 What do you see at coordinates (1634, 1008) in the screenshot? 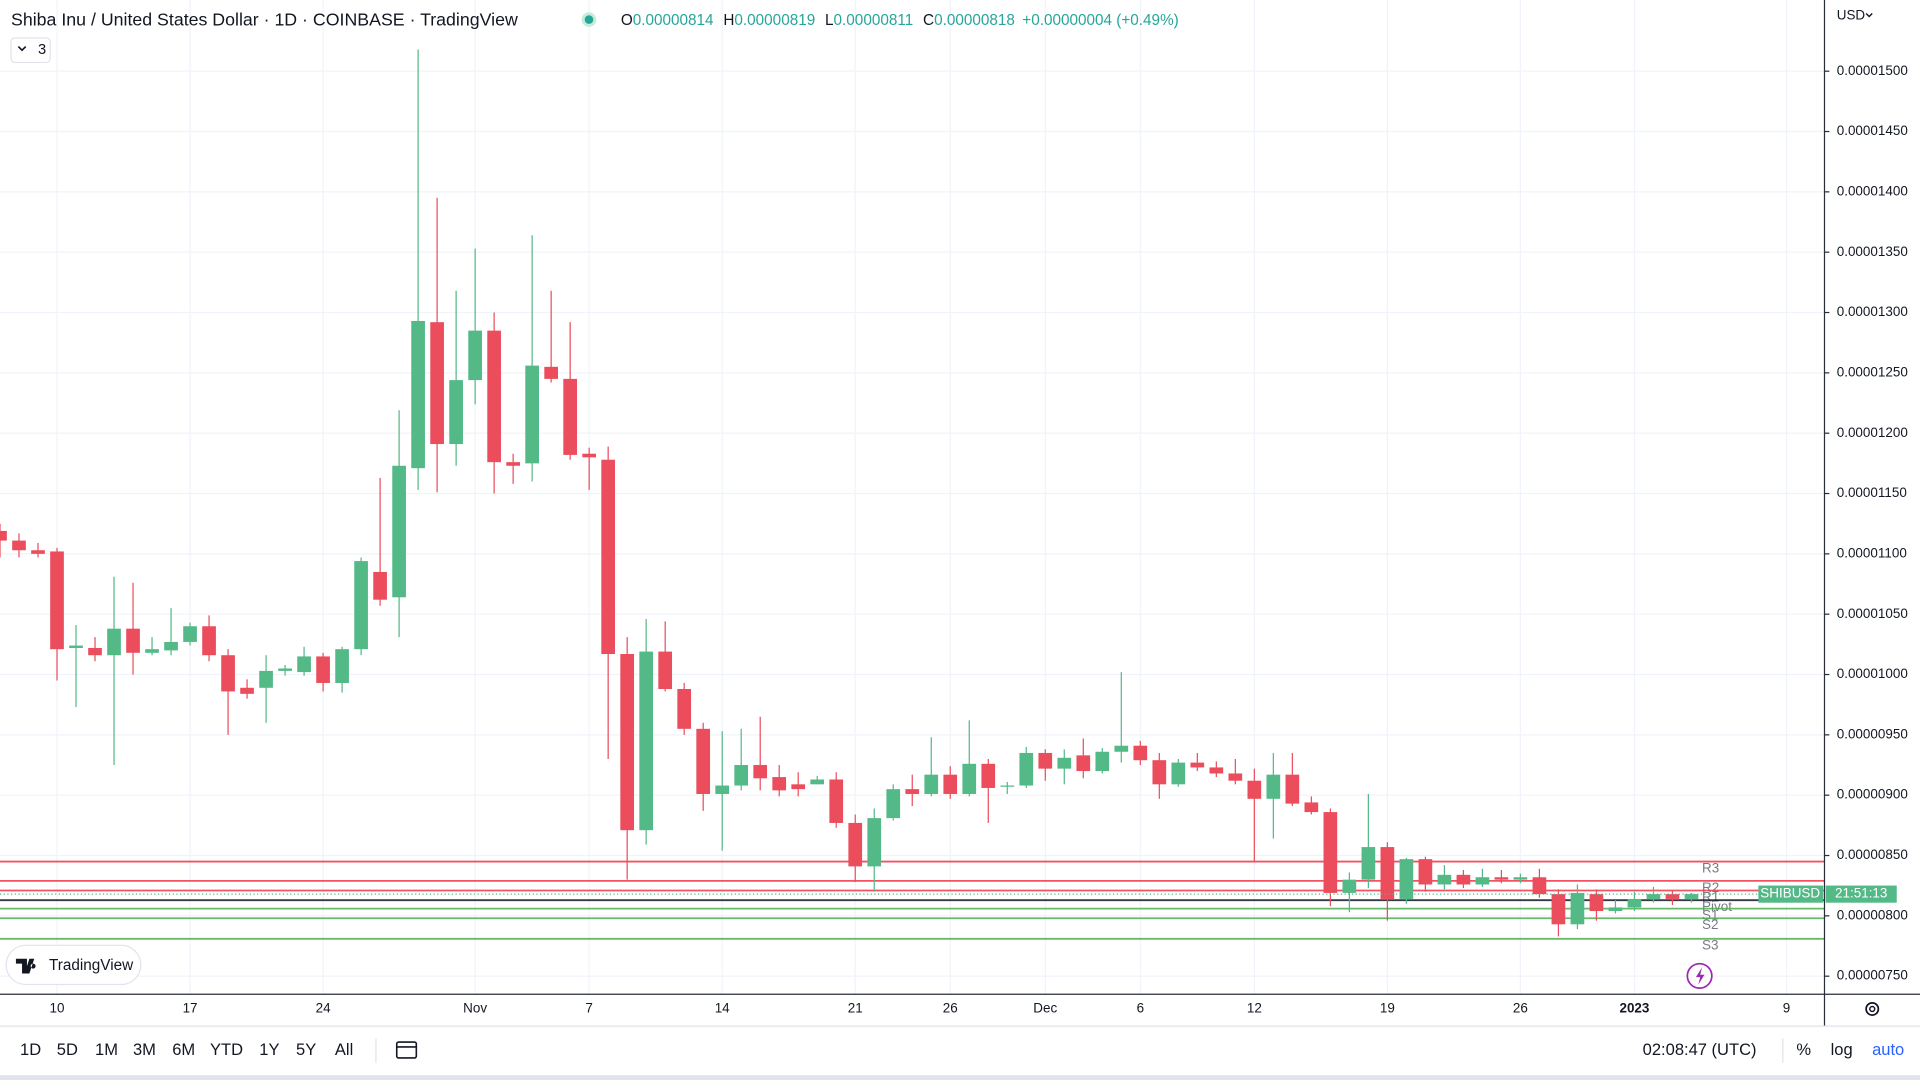
I see `x-tick-label: 2023` at bounding box center [1634, 1008].